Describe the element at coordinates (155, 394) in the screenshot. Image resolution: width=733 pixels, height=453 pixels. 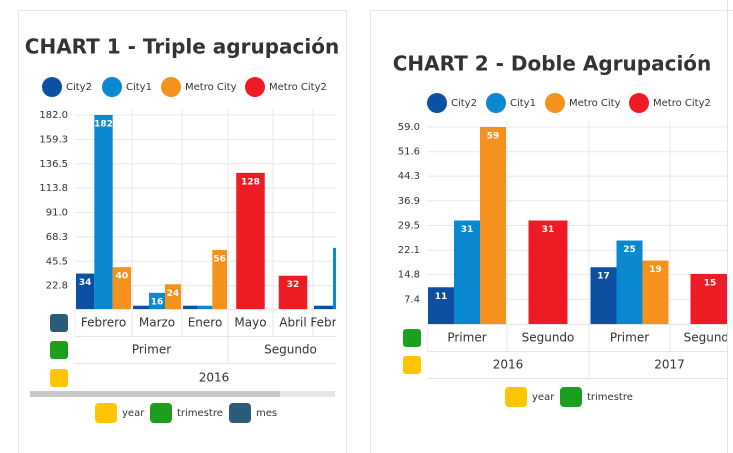
I see `scrollbar-thumb` at that location.